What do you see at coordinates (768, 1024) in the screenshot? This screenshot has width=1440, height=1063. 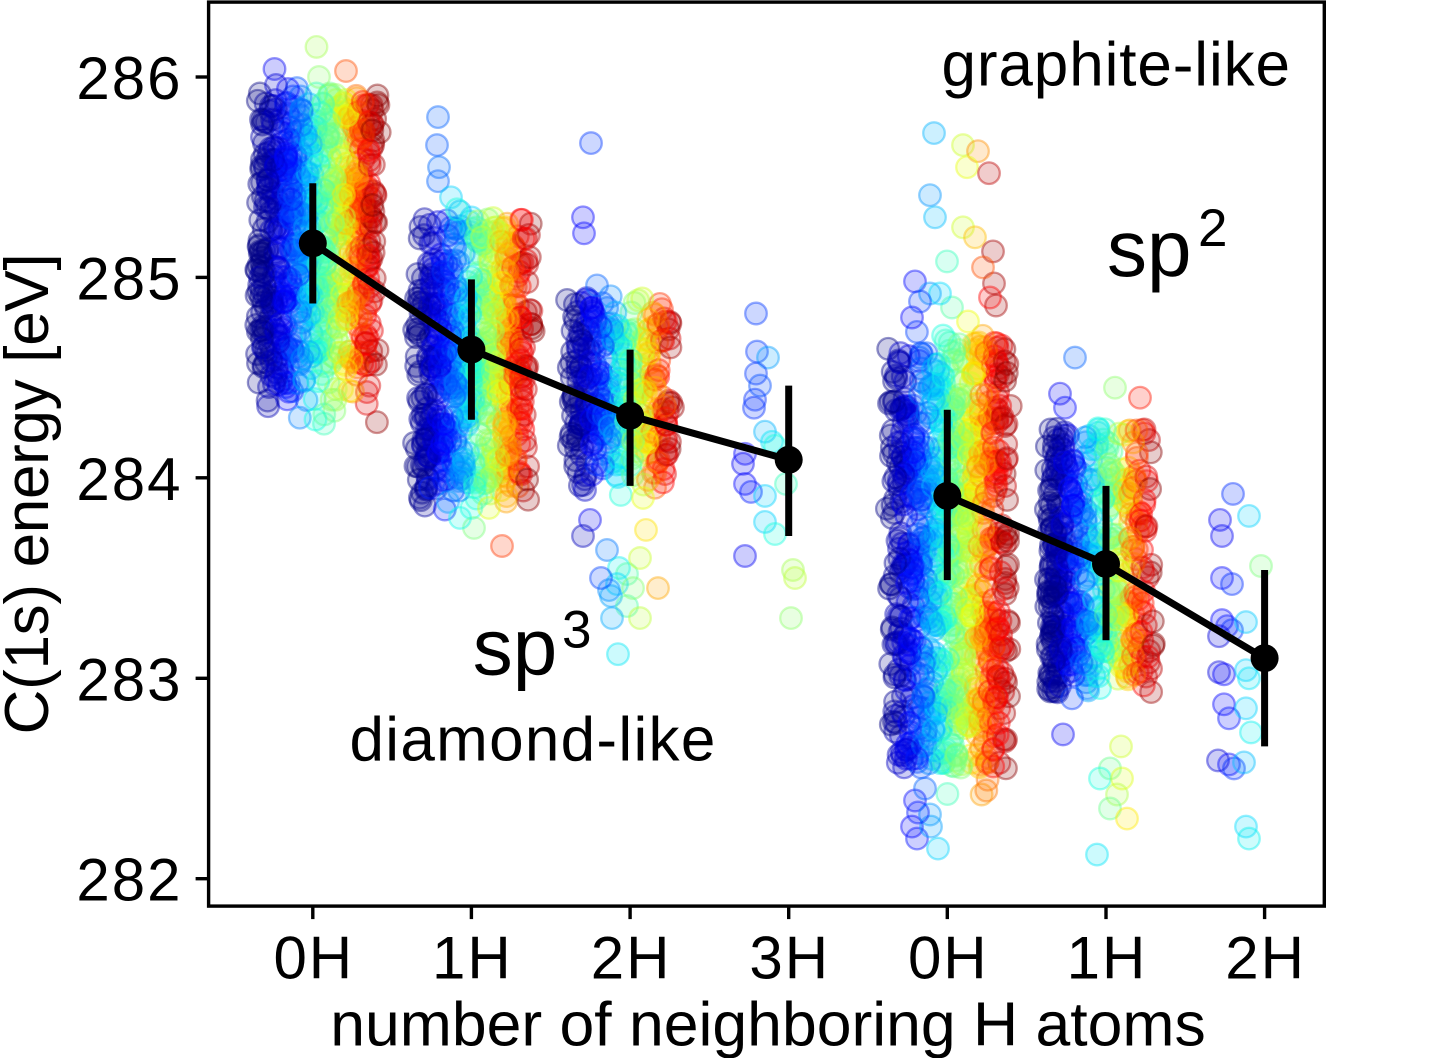 I see `svg-text: number of neighboring H atoms` at bounding box center [768, 1024].